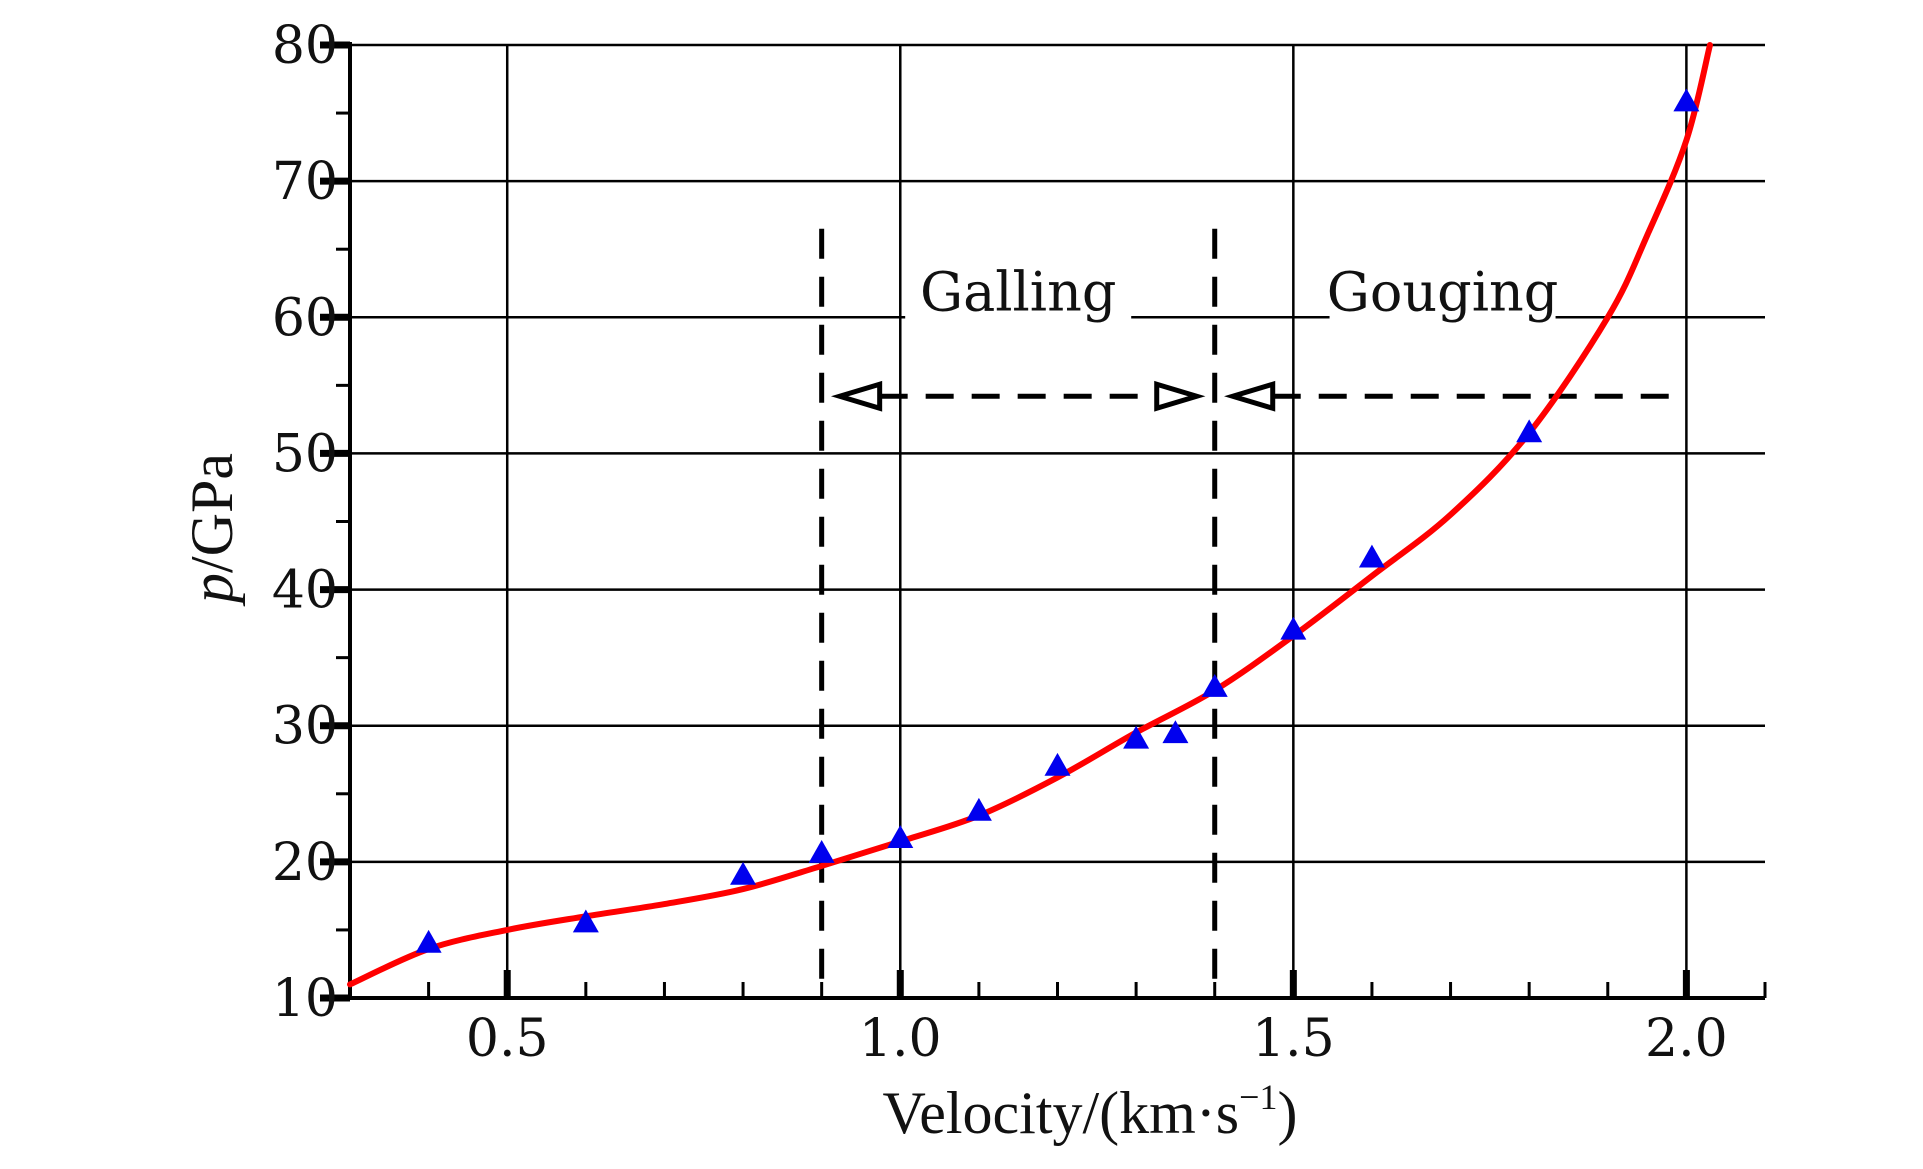  I want to click on region-boundaries, so click(1018, 613).